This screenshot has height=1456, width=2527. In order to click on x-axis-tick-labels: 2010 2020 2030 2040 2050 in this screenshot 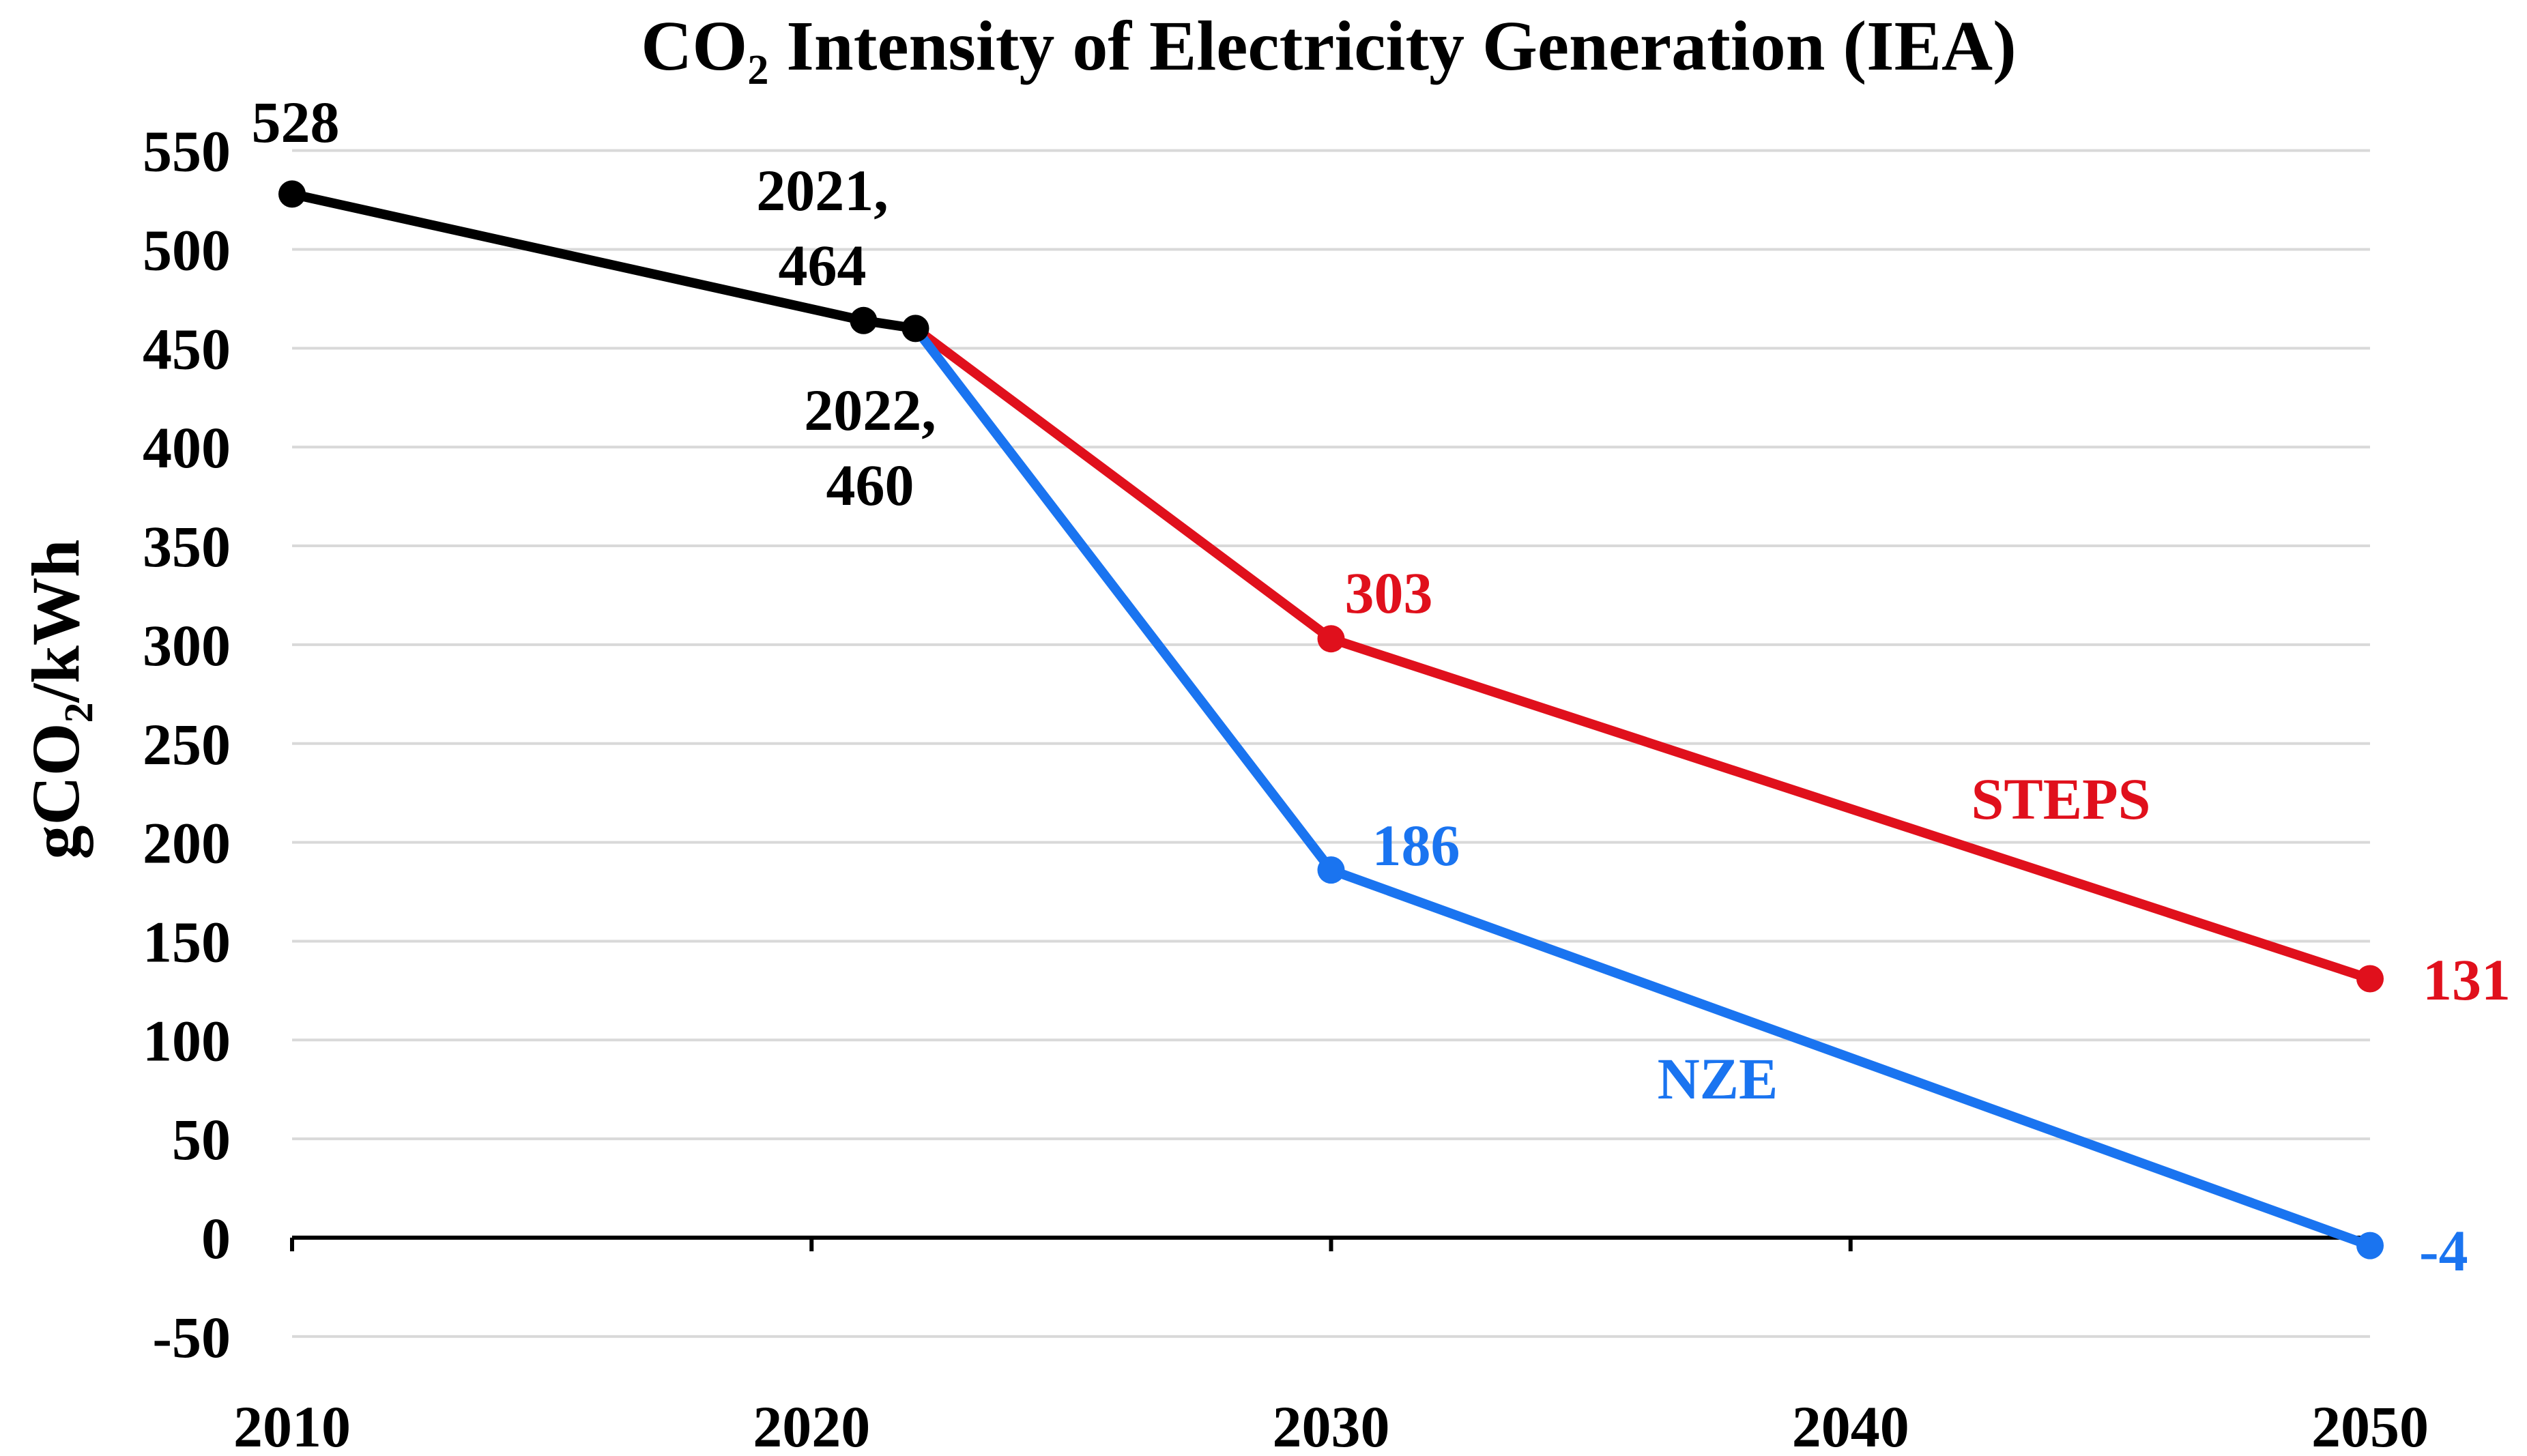, I will do `click(1331, 1425)`.